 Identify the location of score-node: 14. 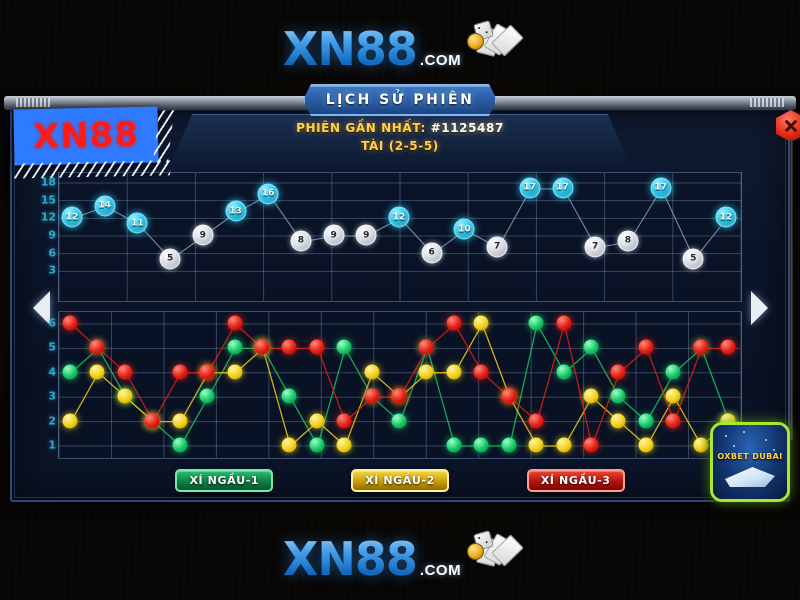
(105, 206).